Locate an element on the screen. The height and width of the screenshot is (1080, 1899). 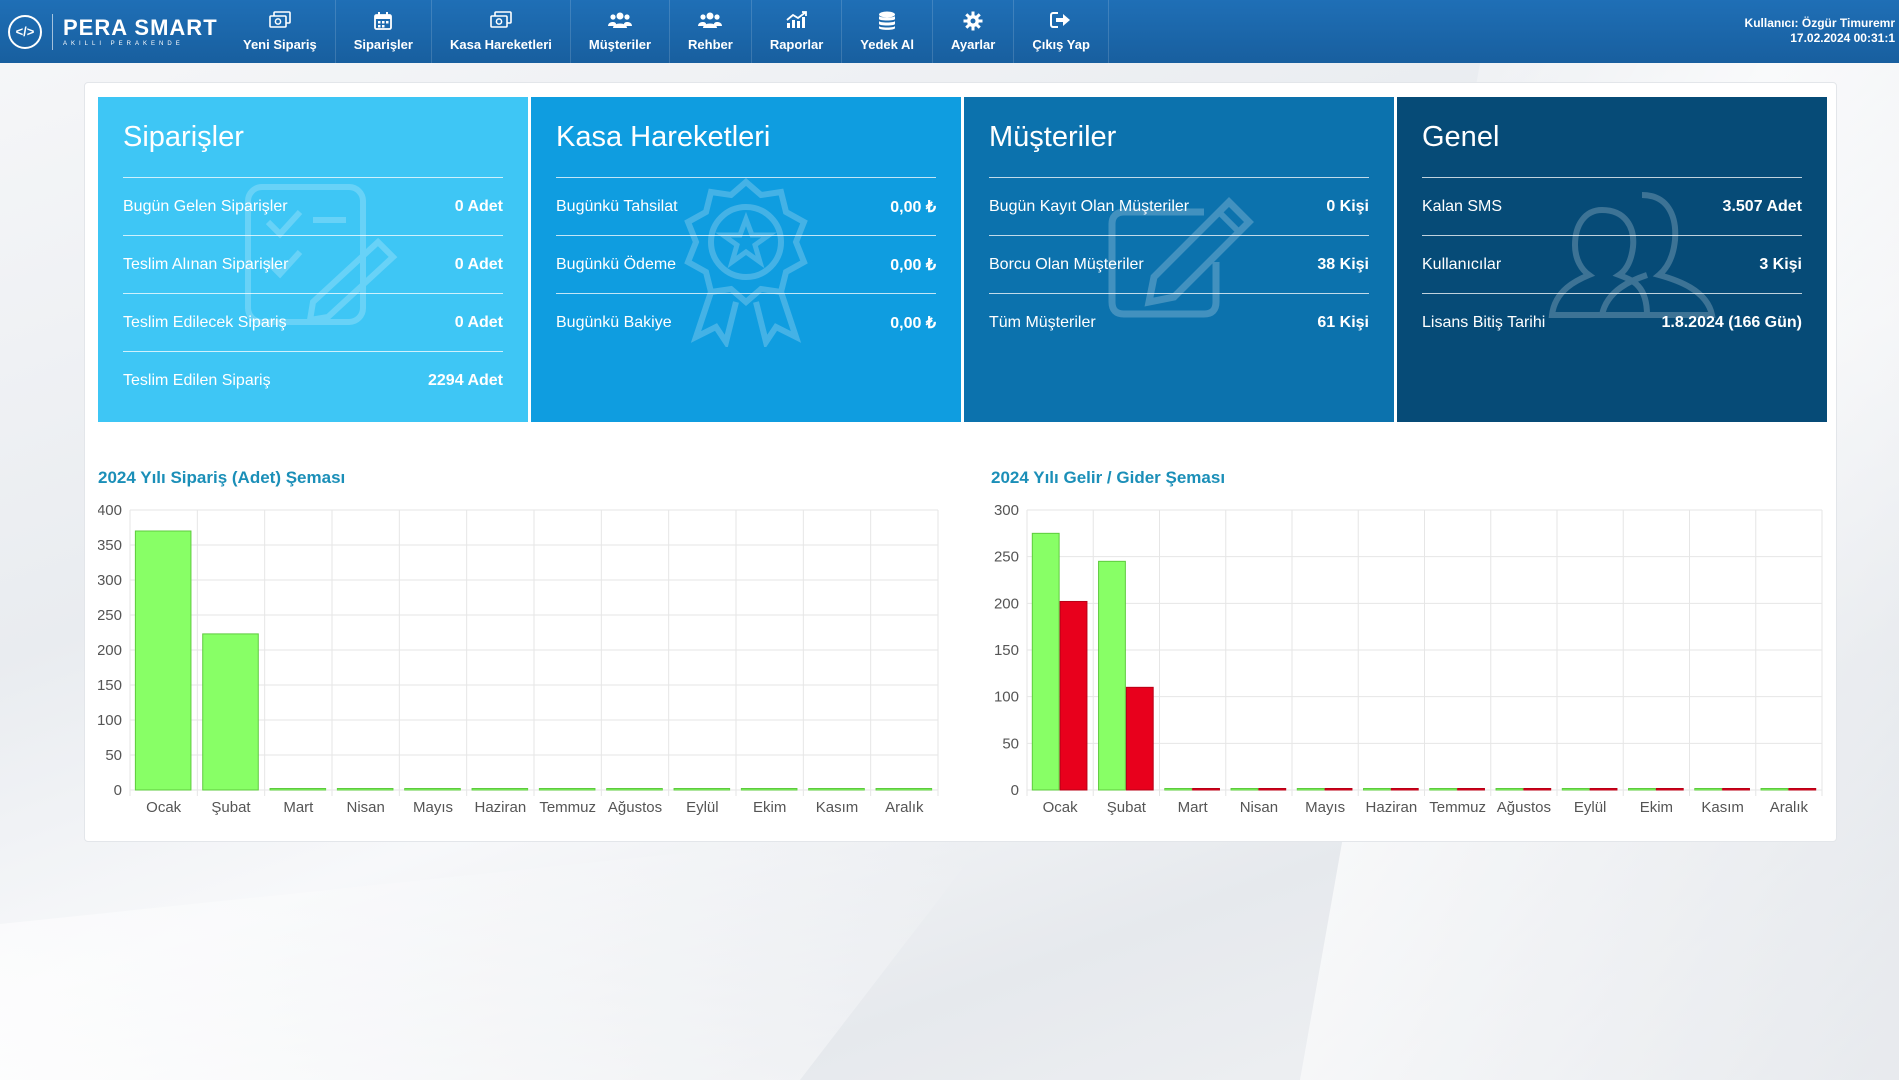
row-value: 38 Kişi is located at coordinates (1343, 264).